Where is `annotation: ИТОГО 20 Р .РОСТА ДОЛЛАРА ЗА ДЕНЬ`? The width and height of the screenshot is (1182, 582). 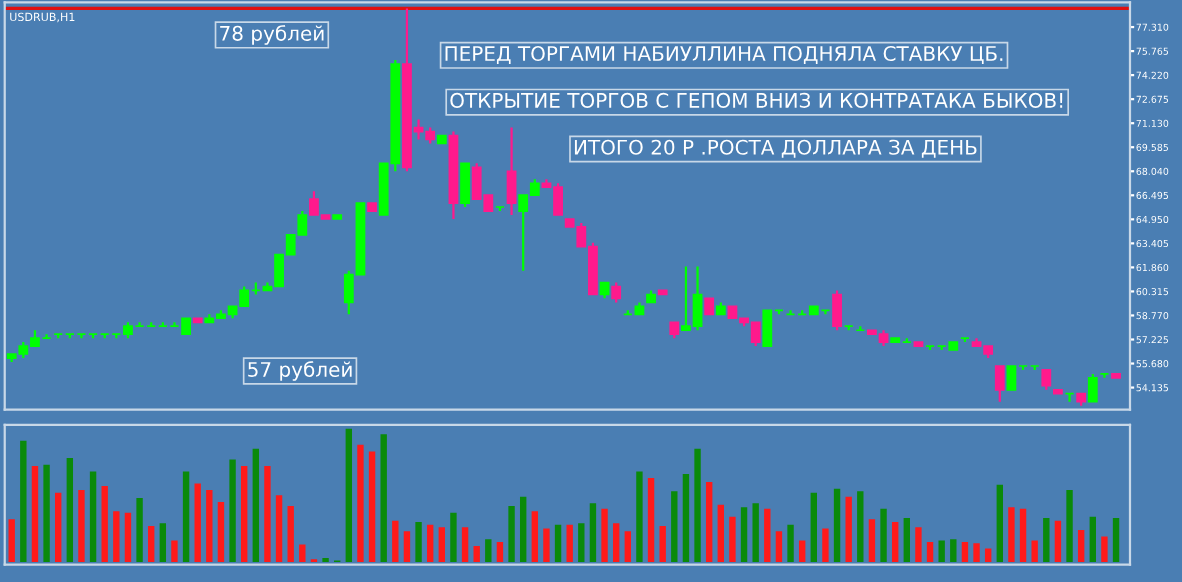 annotation: ИТОГО 20 Р .РОСТА ДОЛЛАРА ЗА ДЕНЬ is located at coordinates (775, 148).